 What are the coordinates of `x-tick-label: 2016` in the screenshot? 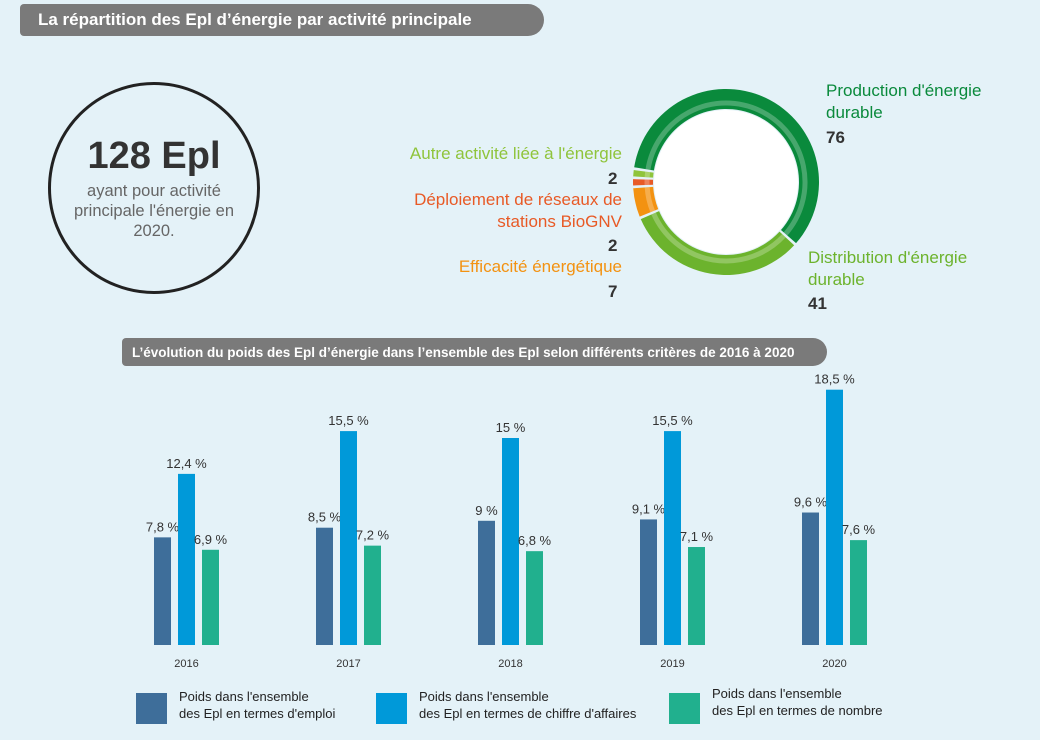 It's located at (186, 664).